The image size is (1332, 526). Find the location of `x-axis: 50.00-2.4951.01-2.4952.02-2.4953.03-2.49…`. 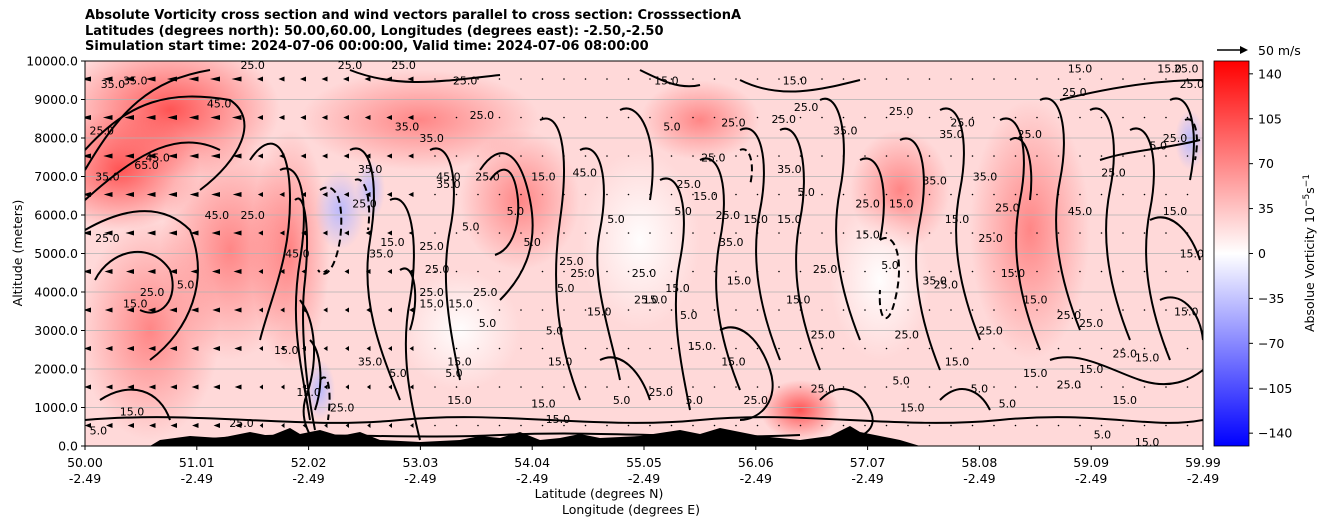

x-axis: 50.00-2.4951.01-2.4952.02-2.4953.03-2.49… is located at coordinates (644, 466).